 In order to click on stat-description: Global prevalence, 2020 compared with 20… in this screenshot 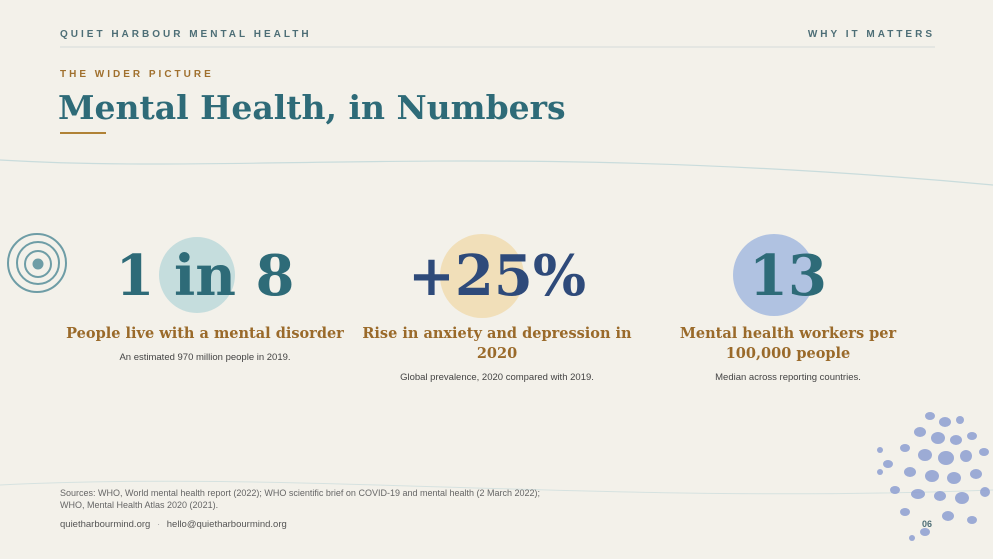, I will do `click(497, 377)`.